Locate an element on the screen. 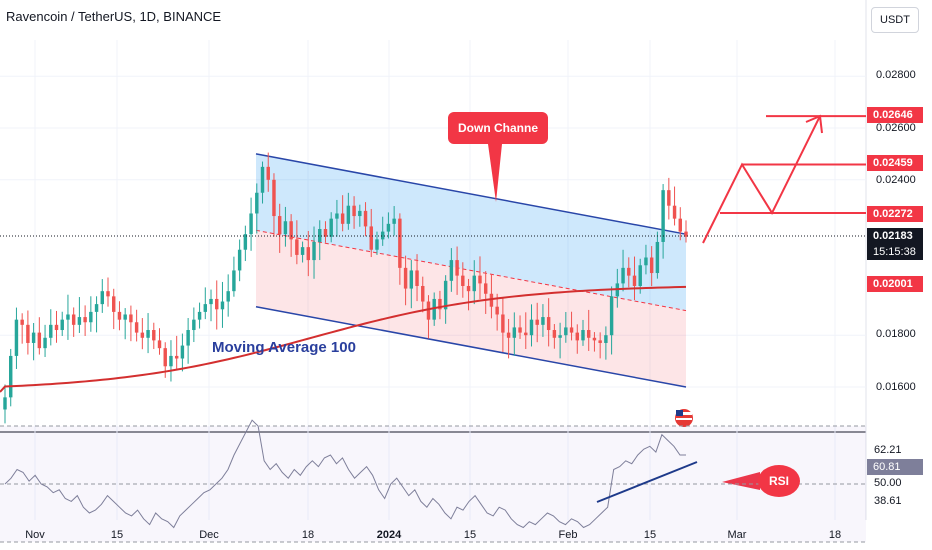 This screenshot has width=932, height=550. target-tag-1: 0.02272 is located at coordinates (895, 214).